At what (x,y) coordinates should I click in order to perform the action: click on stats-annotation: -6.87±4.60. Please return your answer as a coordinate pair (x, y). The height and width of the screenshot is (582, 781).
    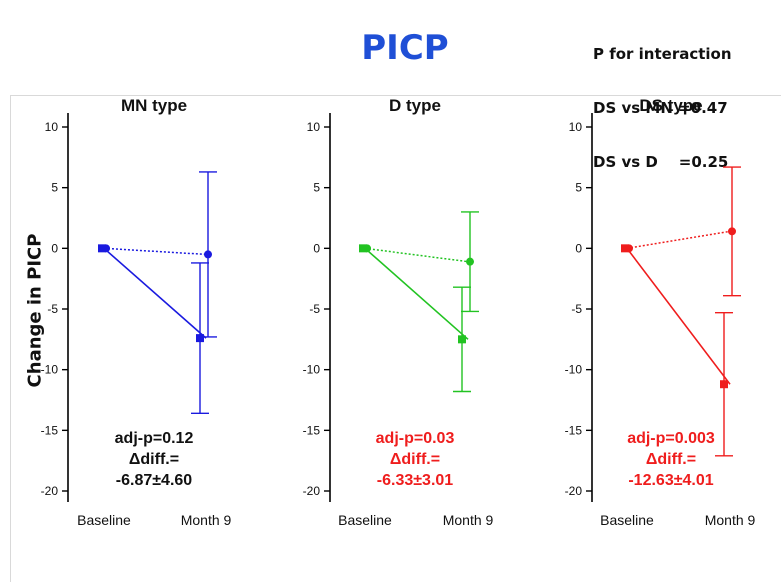
    Looking at the image, I should click on (154, 480).